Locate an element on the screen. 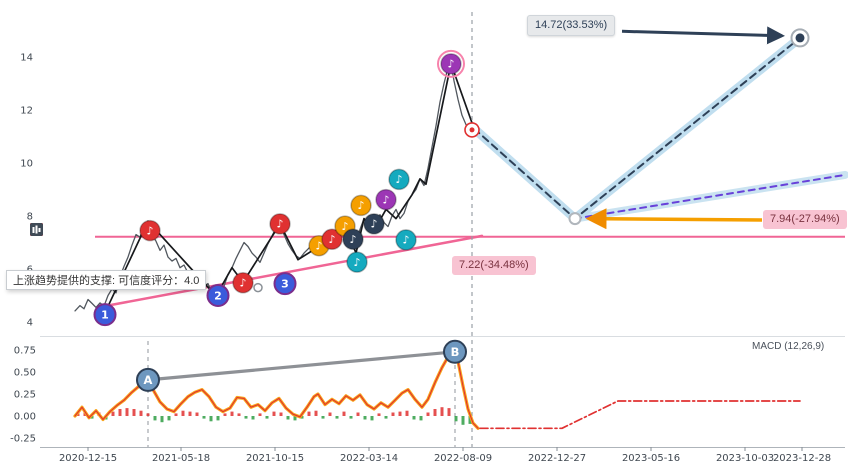 The height and width of the screenshot is (471, 848). svg-text: 14 is located at coordinates (26, 58).